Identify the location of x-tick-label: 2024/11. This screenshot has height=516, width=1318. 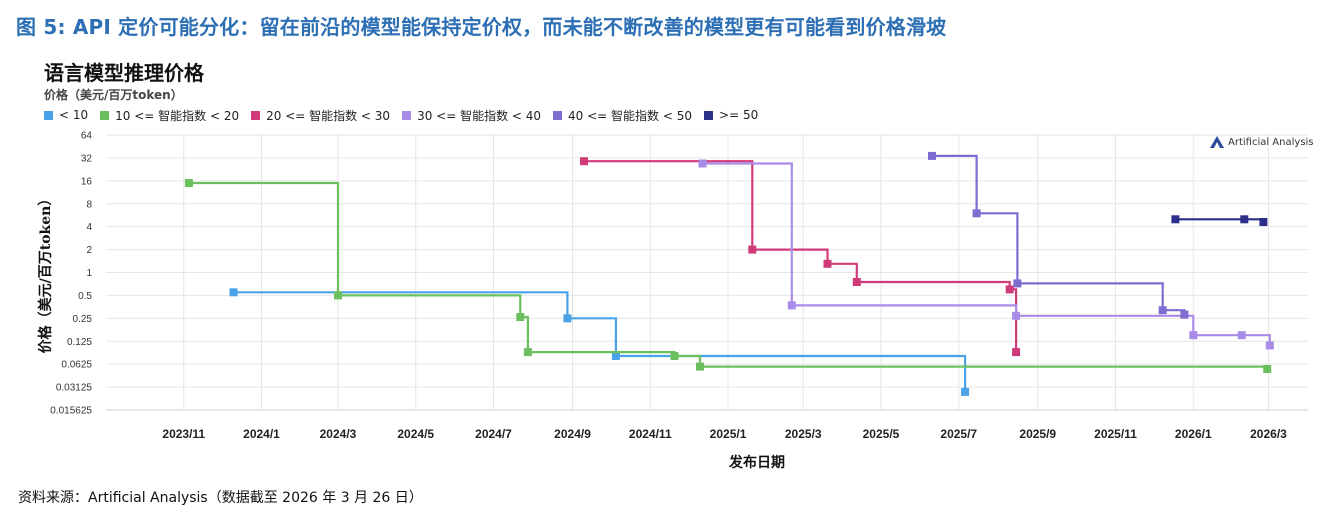
(650, 434).